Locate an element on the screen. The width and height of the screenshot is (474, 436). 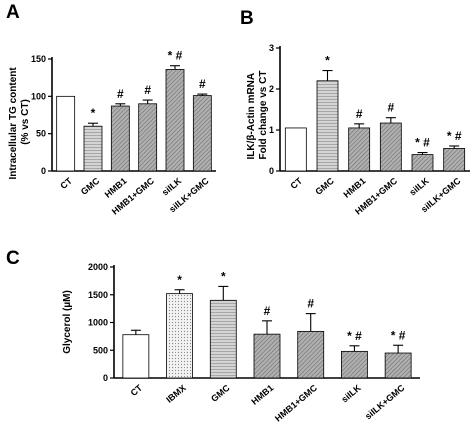
significance-marker-a-3: # is located at coordinates (147, 90).